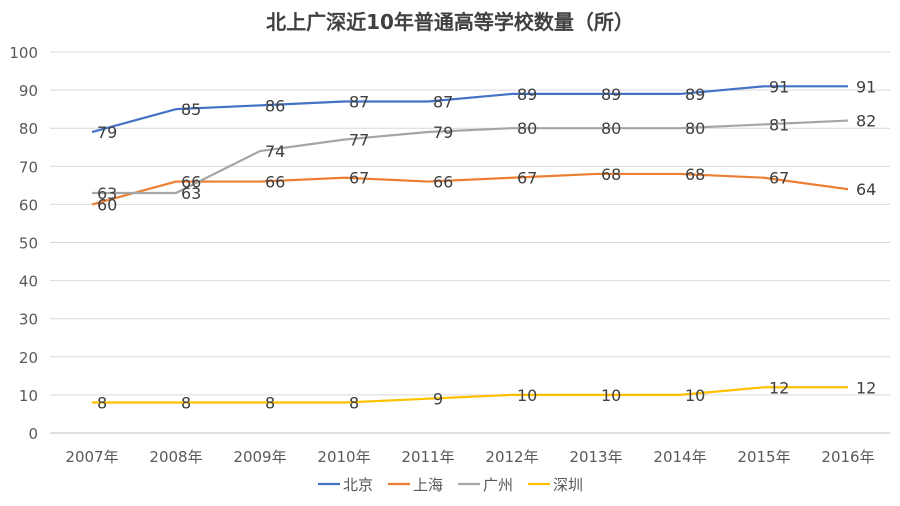 The height and width of the screenshot is (506, 900). Describe the element at coordinates (259, 457) in the screenshot. I see `x-tick-label: 2009年` at that location.